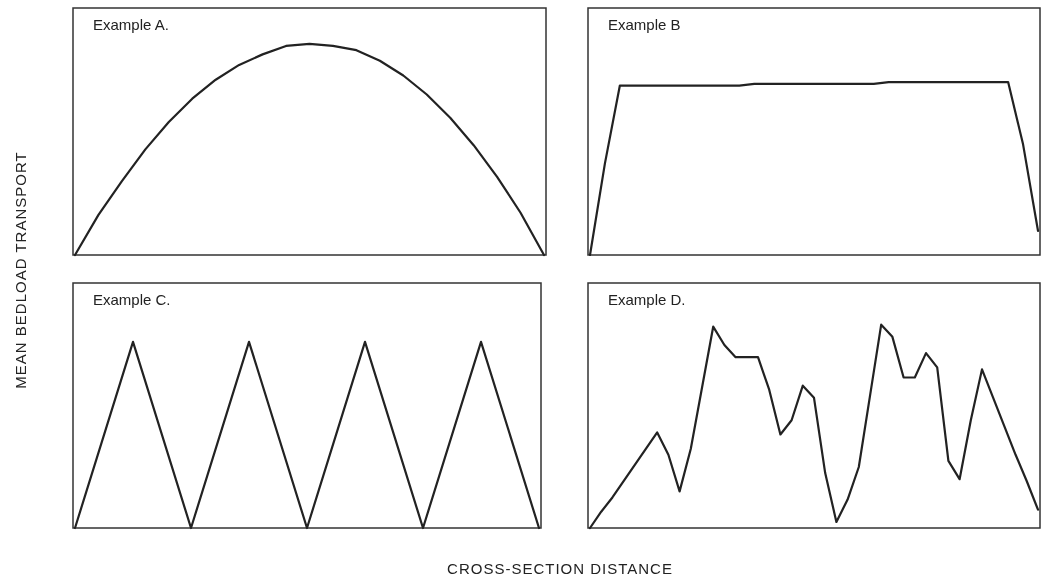 Image resolution: width=1044 pixels, height=580 pixels. Describe the element at coordinates (131, 24) in the screenshot. I see `chart-title: Example A.` at that location.